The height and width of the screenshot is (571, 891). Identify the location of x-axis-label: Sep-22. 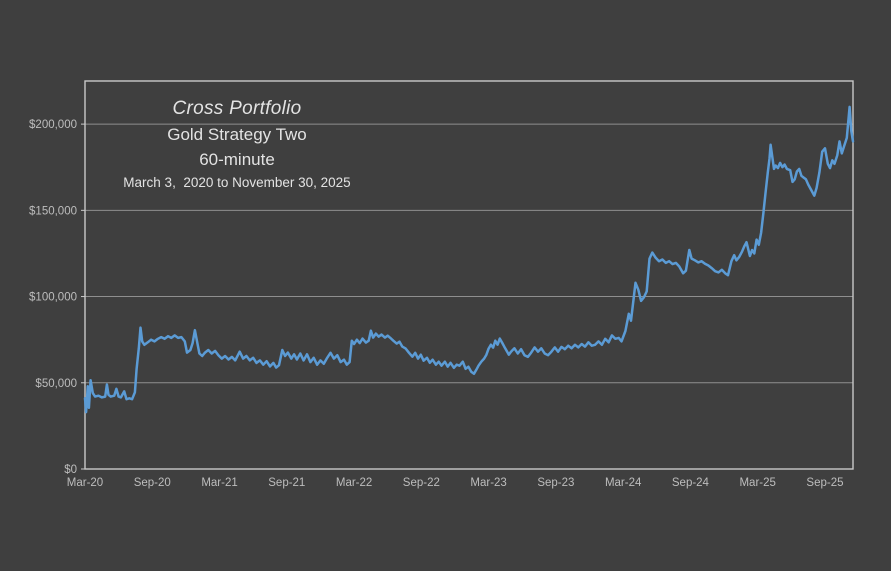
(421, 483).